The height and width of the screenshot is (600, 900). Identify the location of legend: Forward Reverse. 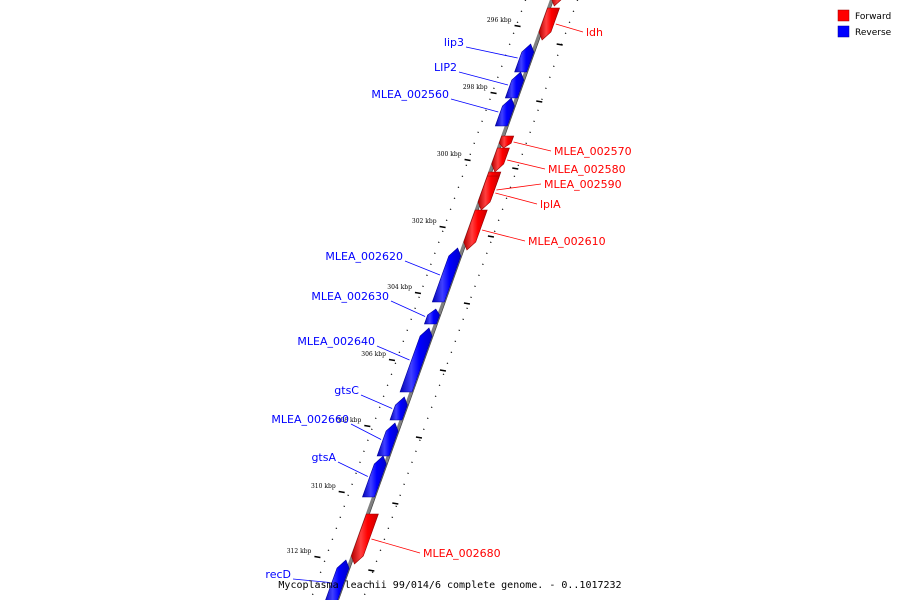
(864, 23).